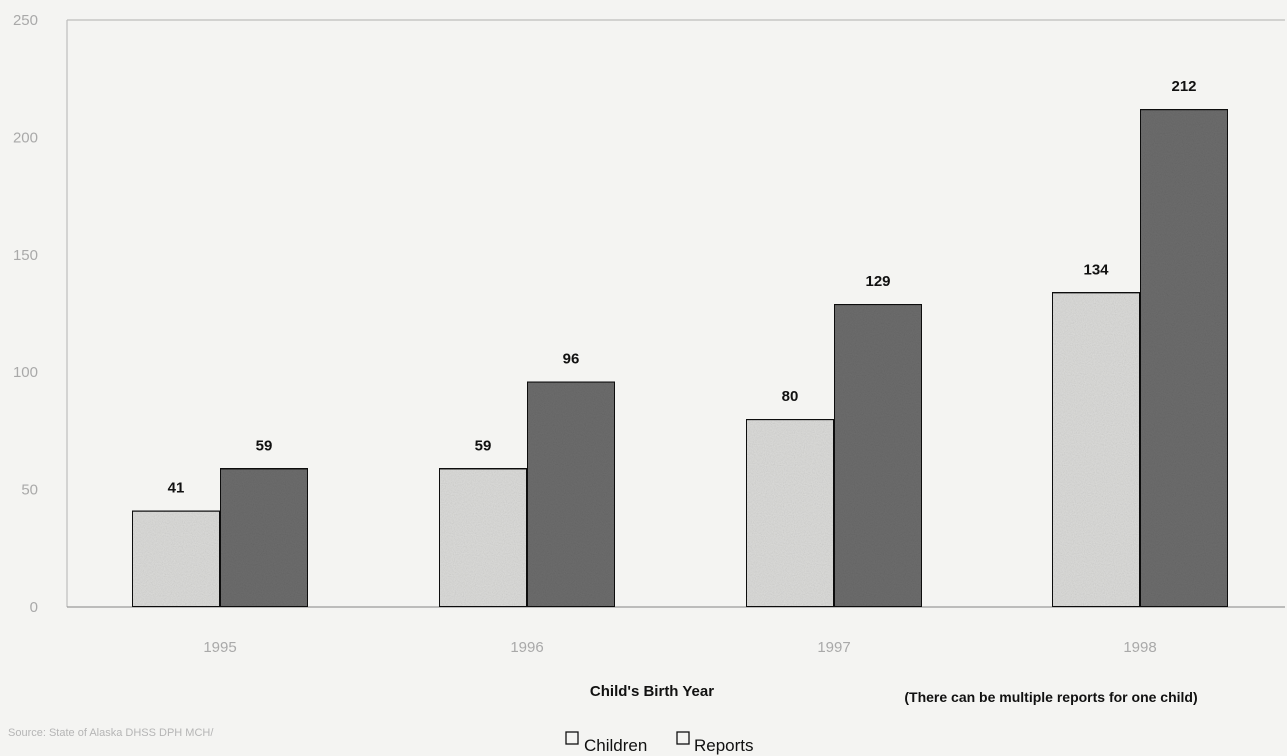 The width and height of the screenshot is (1287, 756). What do you see at coordinates (572, 738) in the screenshot?
I see `legend-swatch-children` at bounding box center [572, 738].